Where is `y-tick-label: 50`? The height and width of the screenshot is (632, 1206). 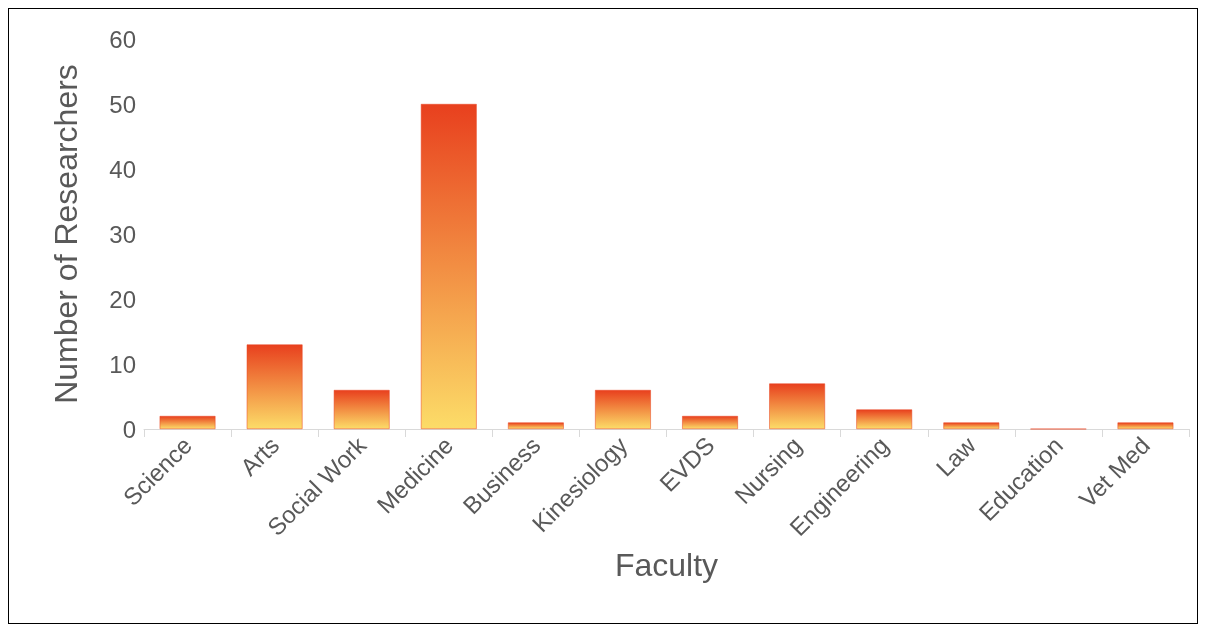
y-tick-label: 50 is located at coordinates (122, 104).